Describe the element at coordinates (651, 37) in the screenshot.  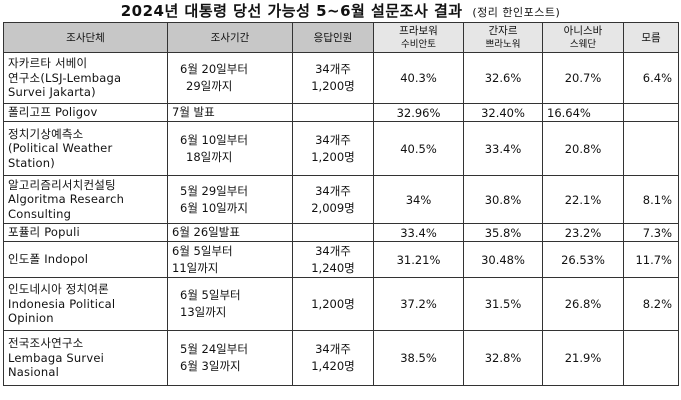
I see `header-unknown: 모름` at that location.